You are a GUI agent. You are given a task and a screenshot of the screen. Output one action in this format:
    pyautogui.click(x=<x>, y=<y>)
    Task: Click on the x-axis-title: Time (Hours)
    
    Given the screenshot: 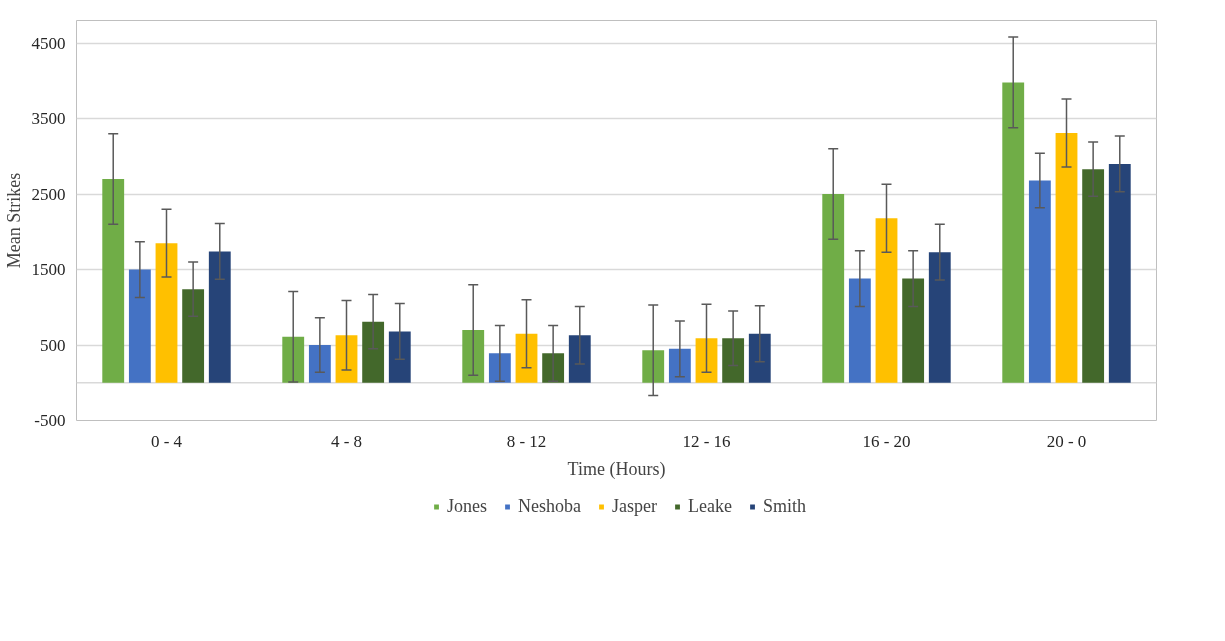 What is the action you would take?
    pyautogui.click(x=616, y=469)
    